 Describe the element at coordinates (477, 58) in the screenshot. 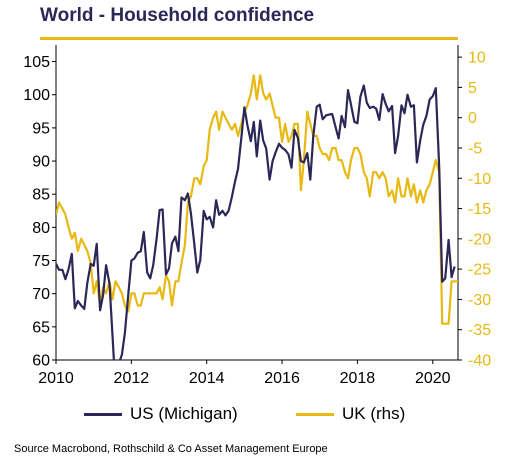

I see `right-tick-label: 10` at that location.